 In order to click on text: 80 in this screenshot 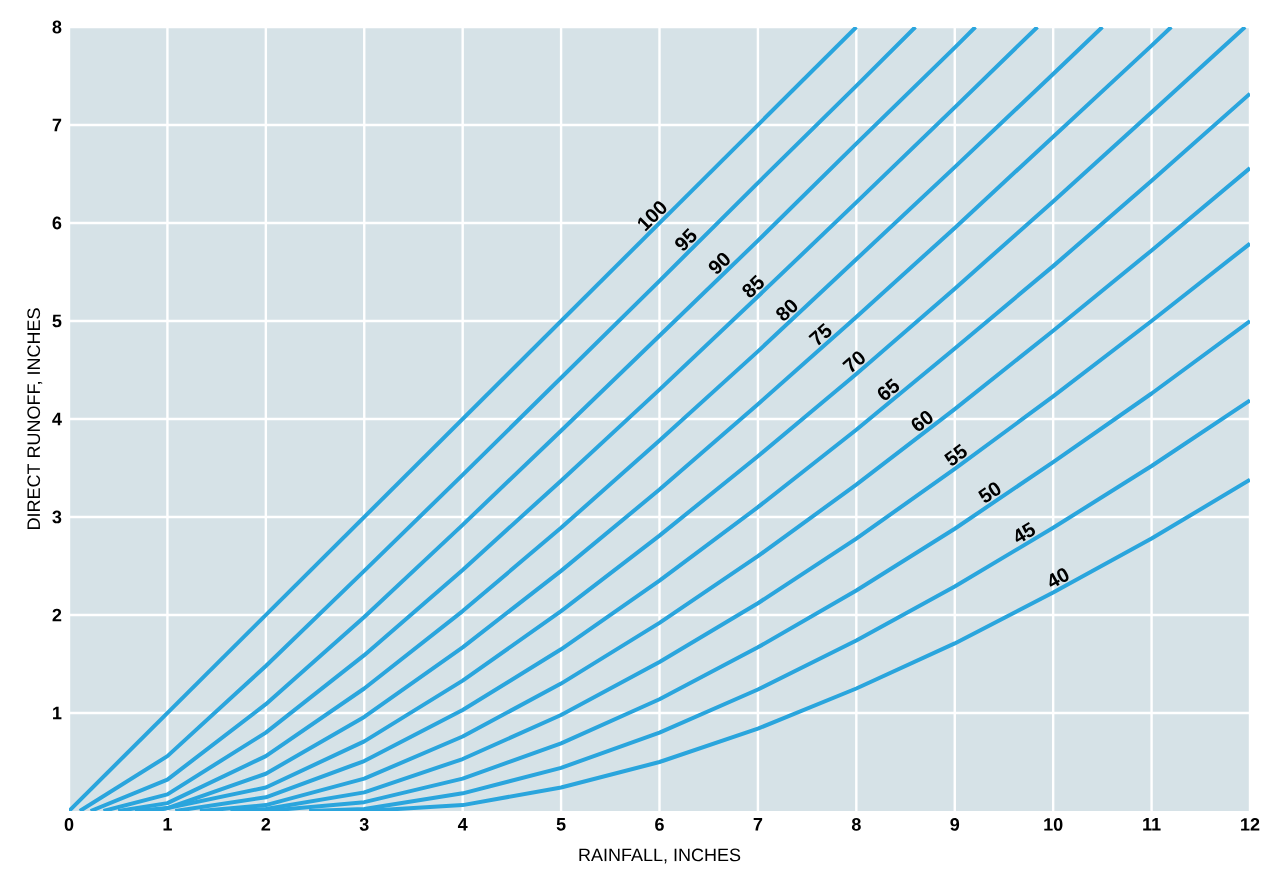, I will do `click(787, 310)`.